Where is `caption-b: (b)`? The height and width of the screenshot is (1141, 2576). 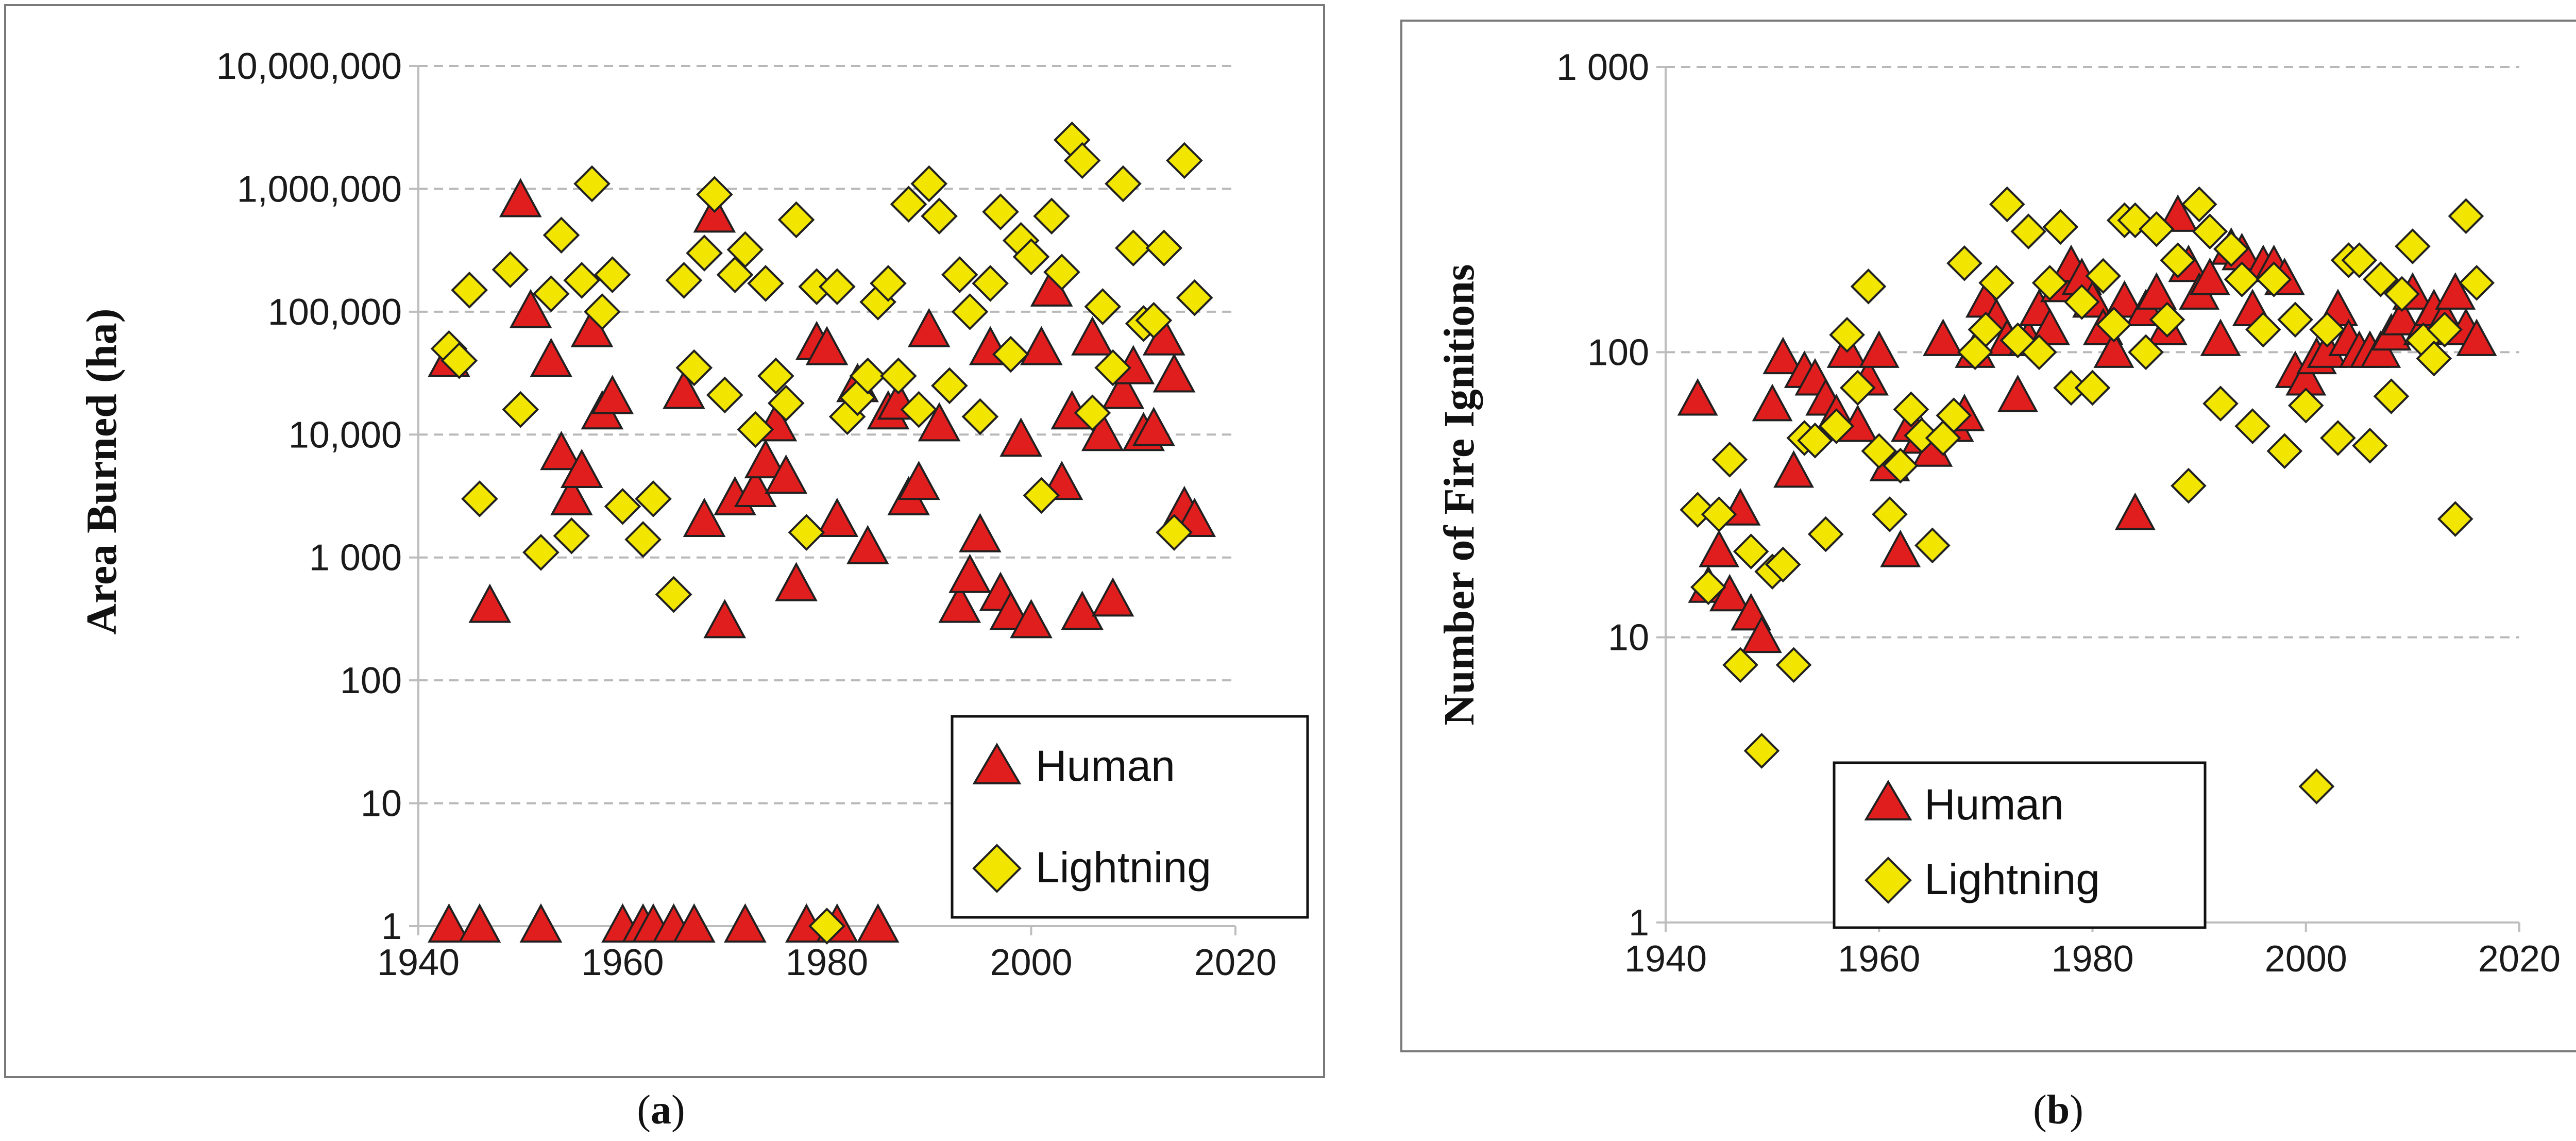
caption-b: (b) is located at coordinates (2058, 1110).